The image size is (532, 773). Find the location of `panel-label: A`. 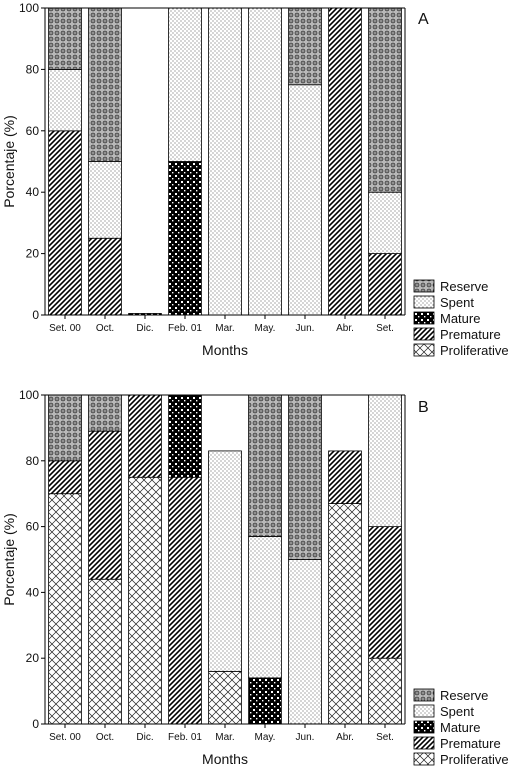

panel-label: A is located at coordinates (423, 19).